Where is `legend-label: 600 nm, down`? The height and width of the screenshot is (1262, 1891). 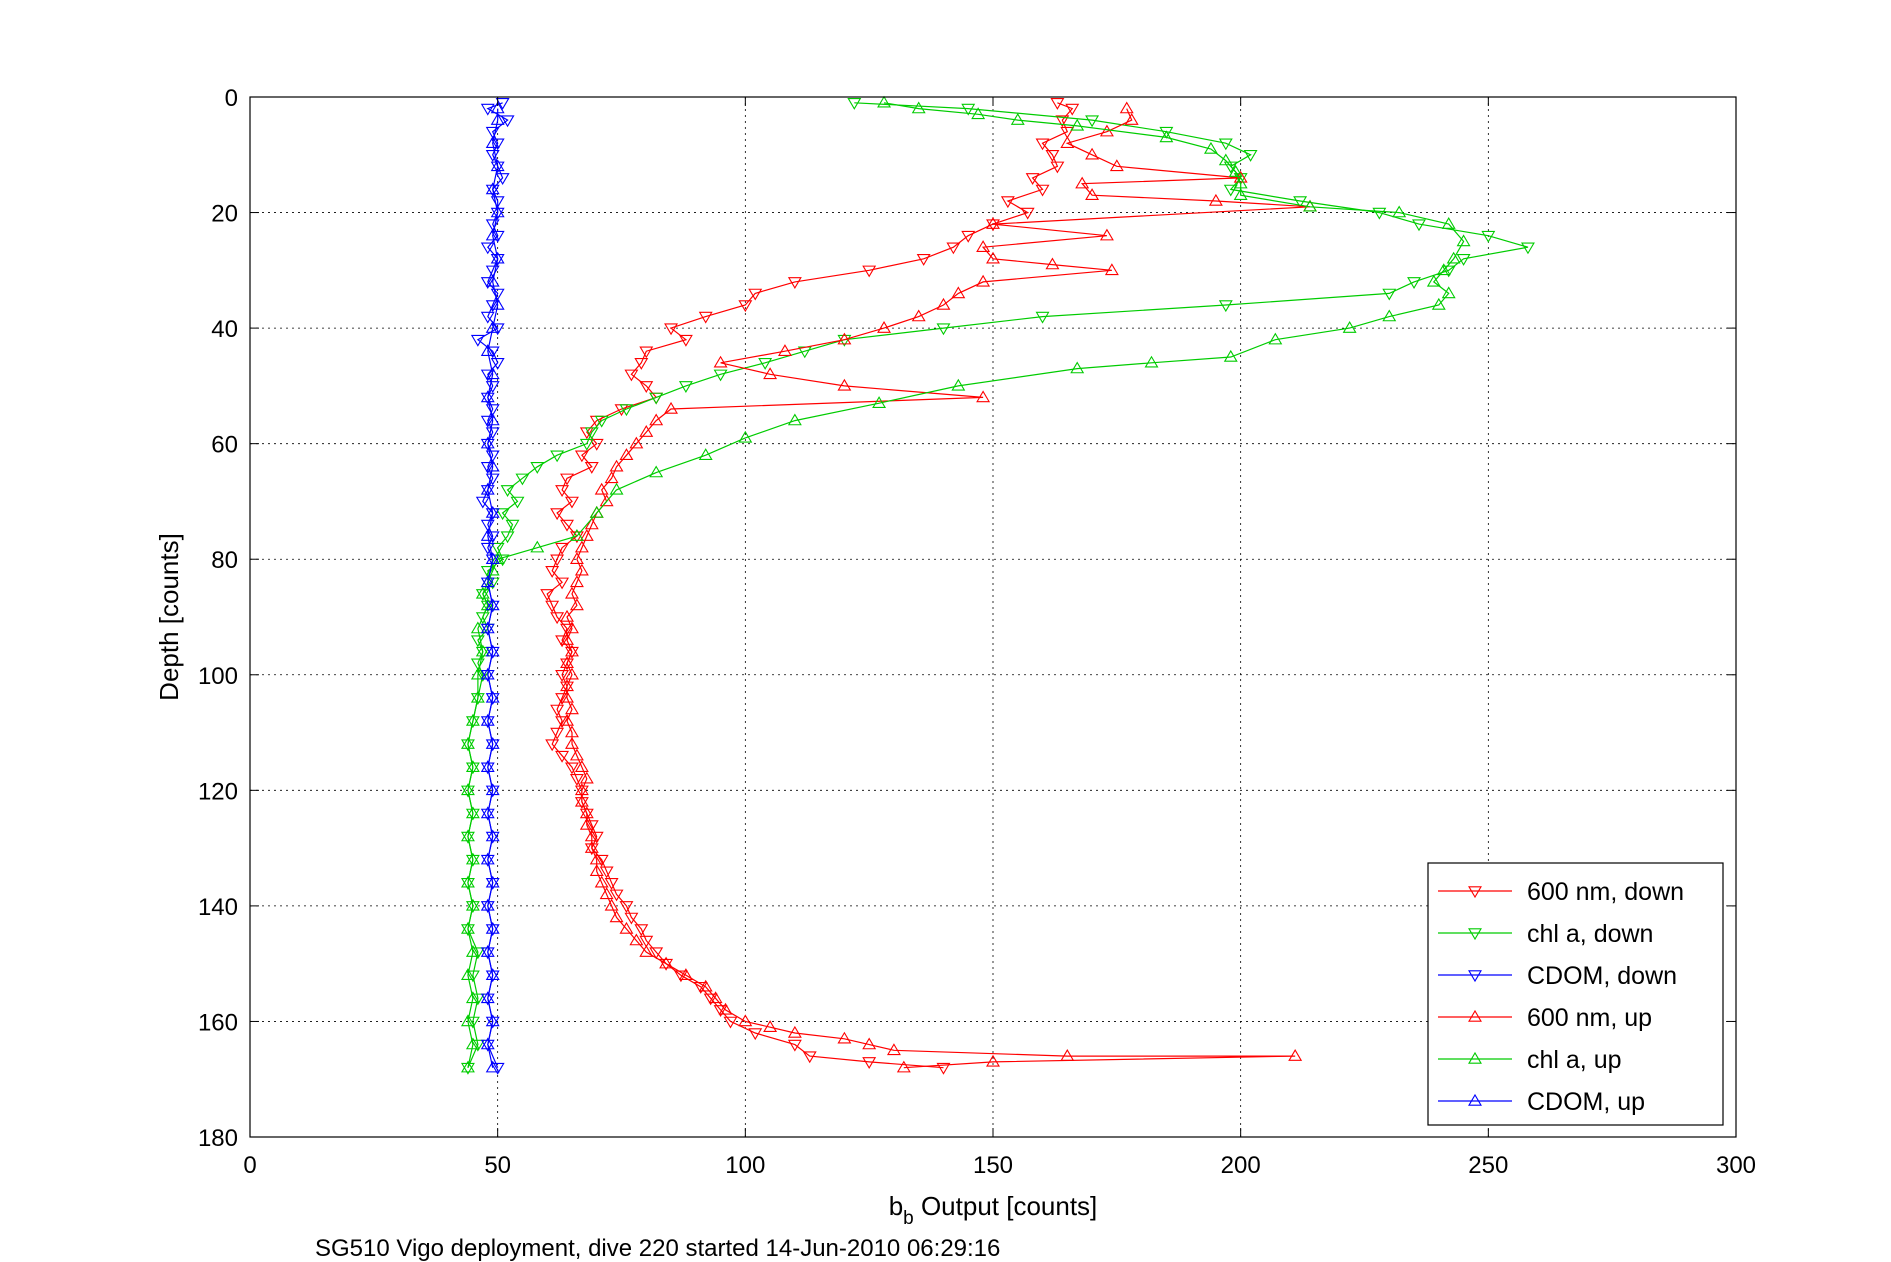 legend-label: 600 nm, down is located at coordinates (1605, 892).